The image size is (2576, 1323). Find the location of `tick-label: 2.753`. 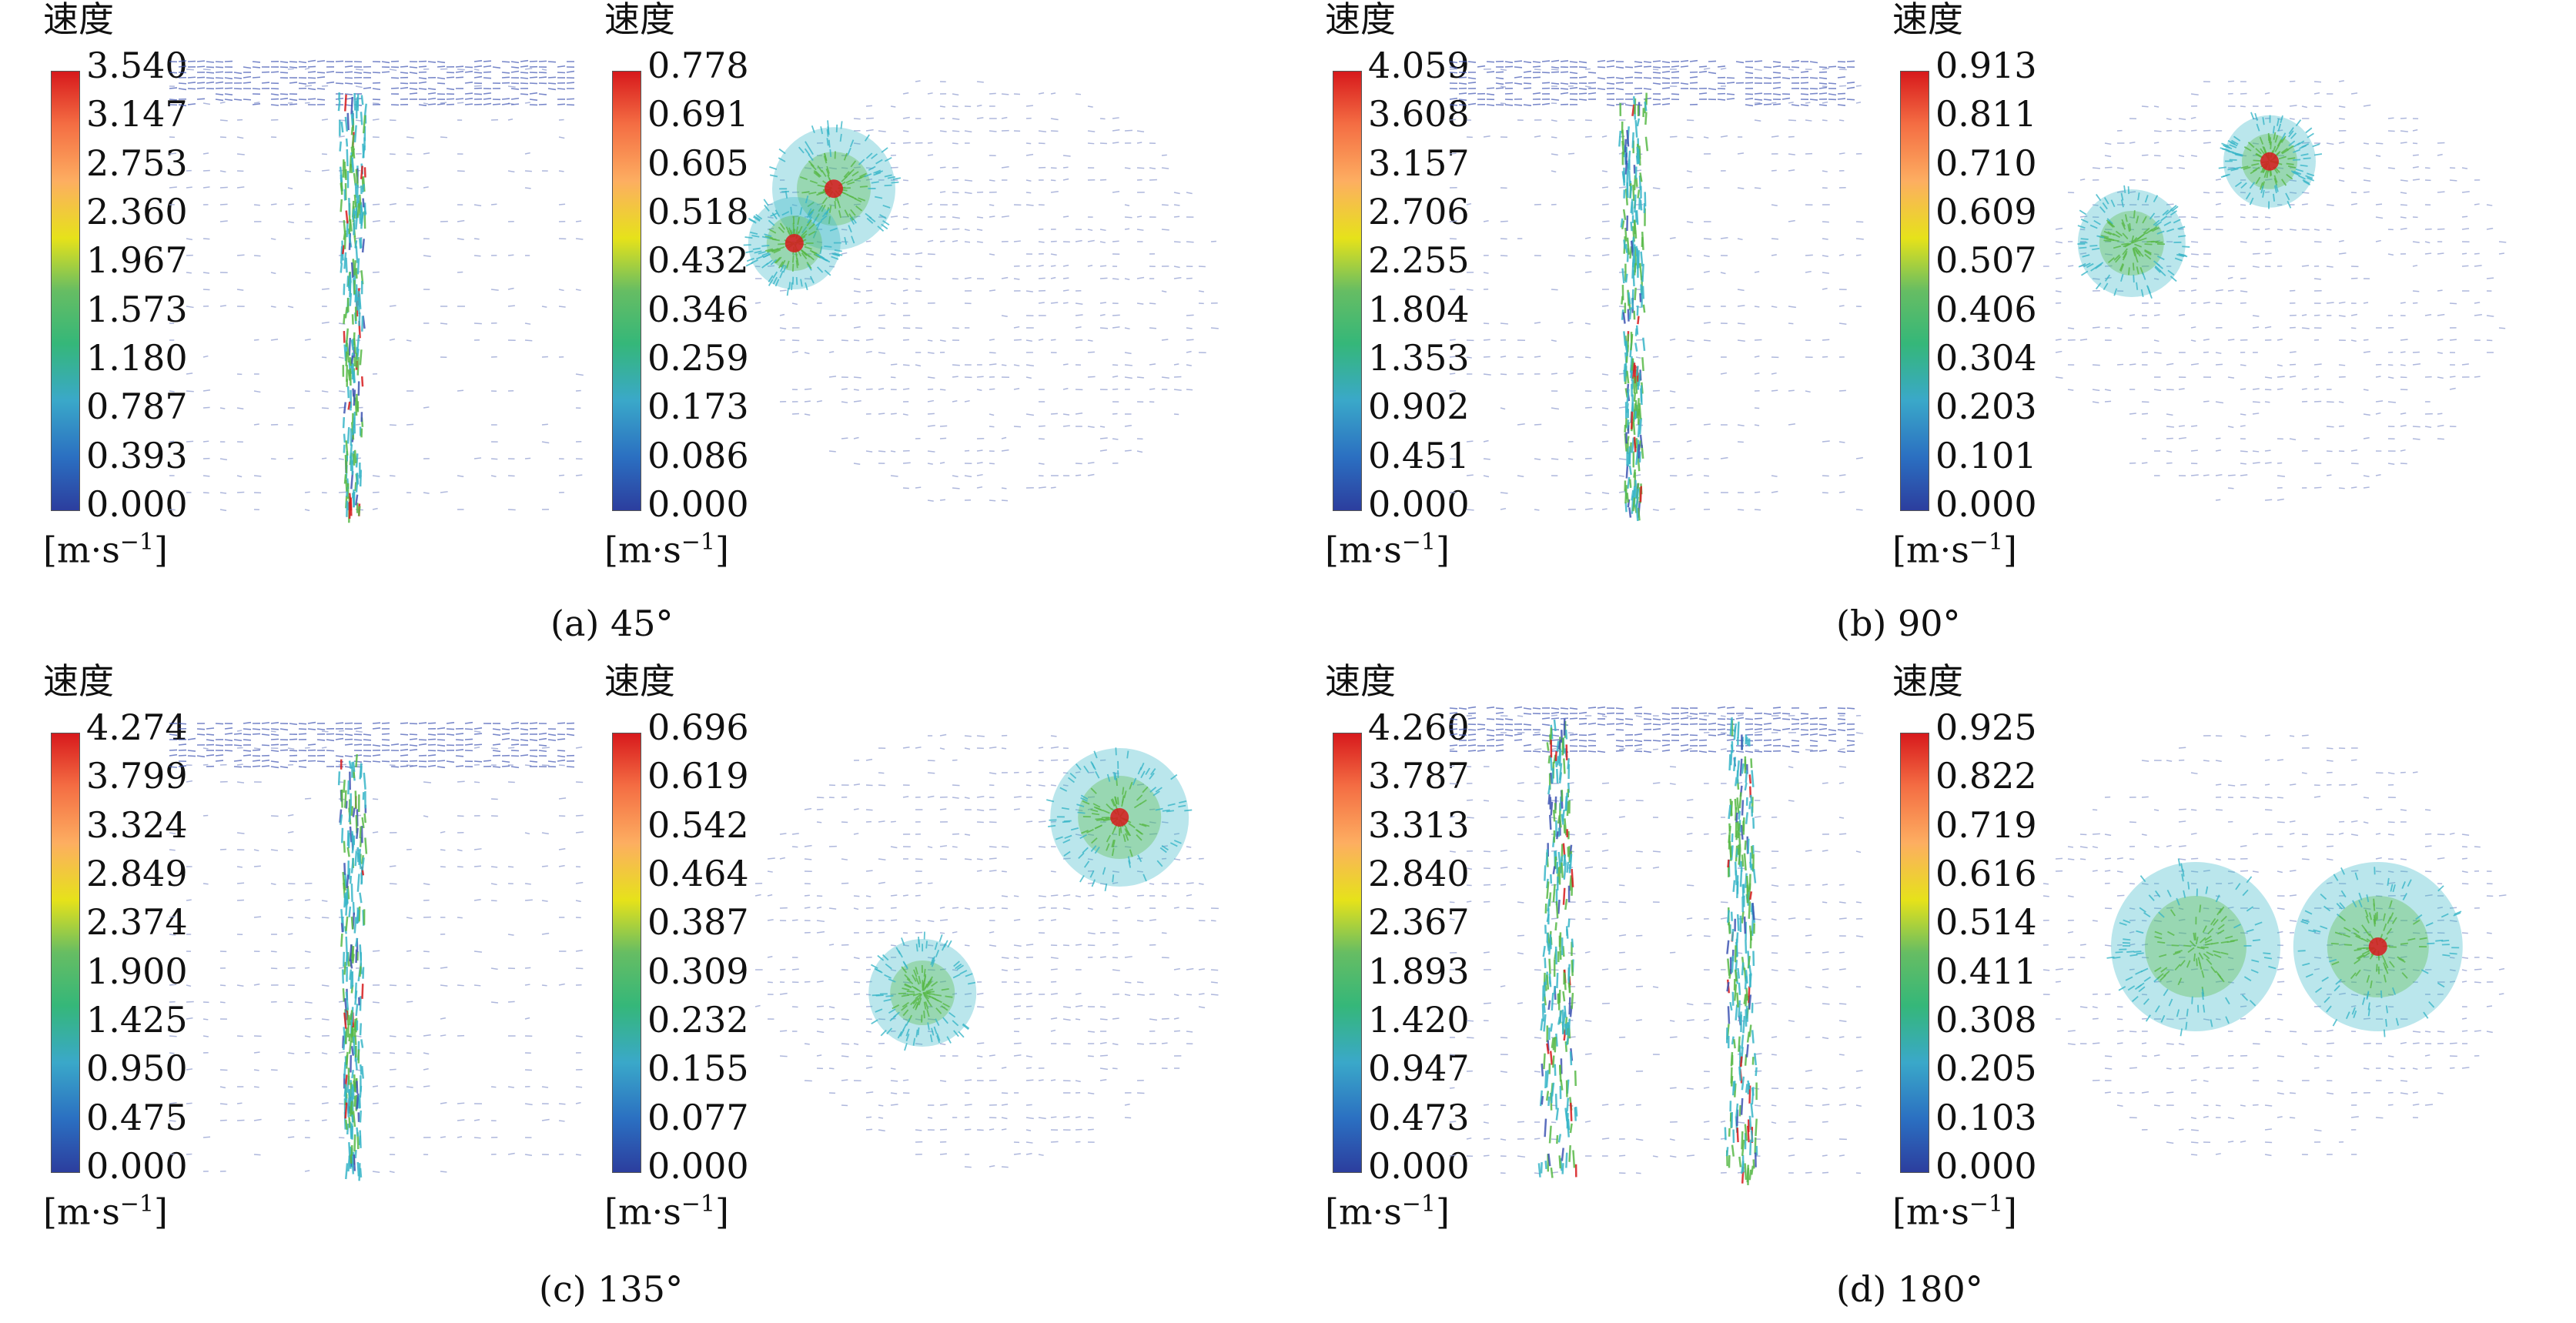

tick-label: 2.753 is located at coordinates (137, 163).